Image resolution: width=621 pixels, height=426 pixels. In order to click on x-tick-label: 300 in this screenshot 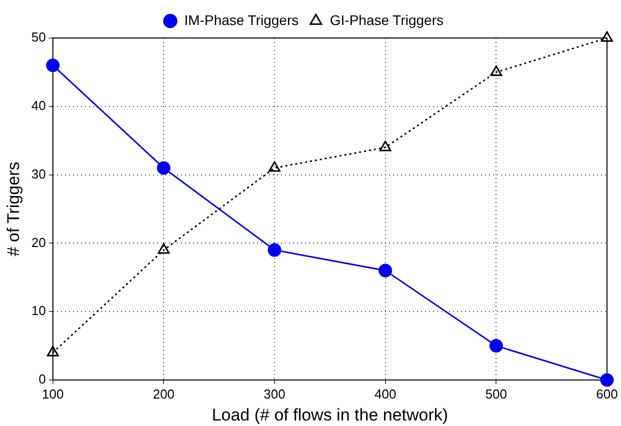, I will do `click(275, 394)`.